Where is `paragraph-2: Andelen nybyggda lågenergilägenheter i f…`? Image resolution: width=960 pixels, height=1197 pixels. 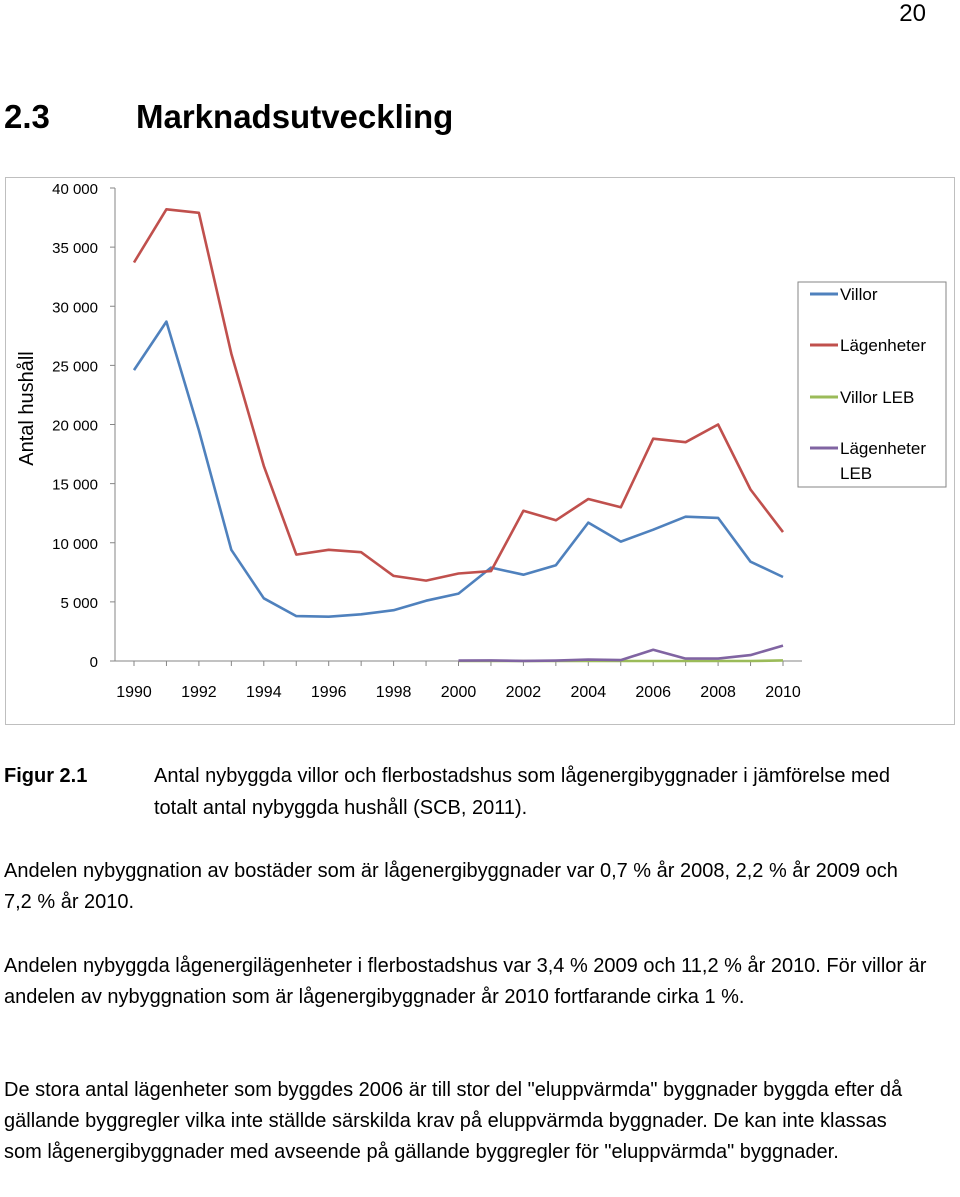 paragraph-2: Andelen nybyggda lågenergilägenheter i f… is located at coordinates (465, 981).